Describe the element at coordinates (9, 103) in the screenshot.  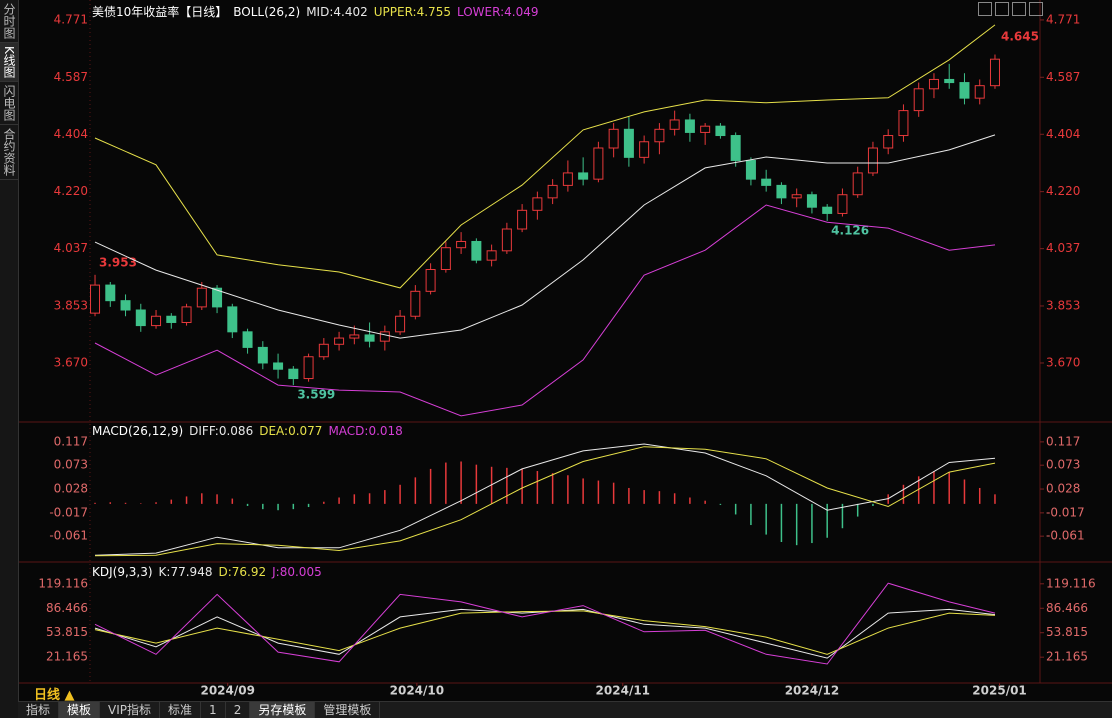
I see `side-tab: 闪电图` at that location.